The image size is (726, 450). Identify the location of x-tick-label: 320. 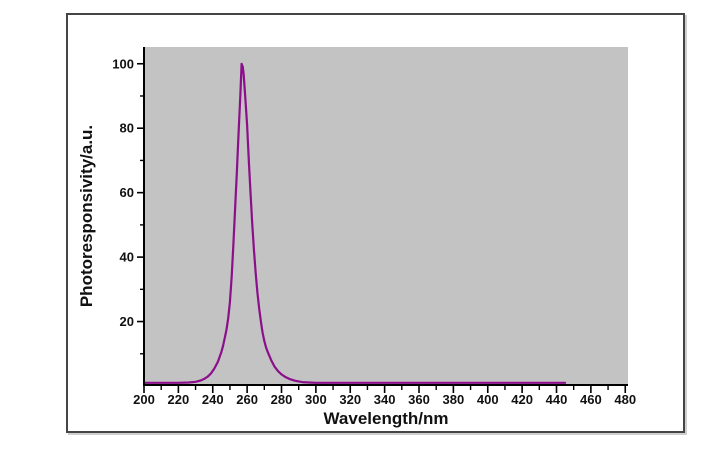
(350, 399).